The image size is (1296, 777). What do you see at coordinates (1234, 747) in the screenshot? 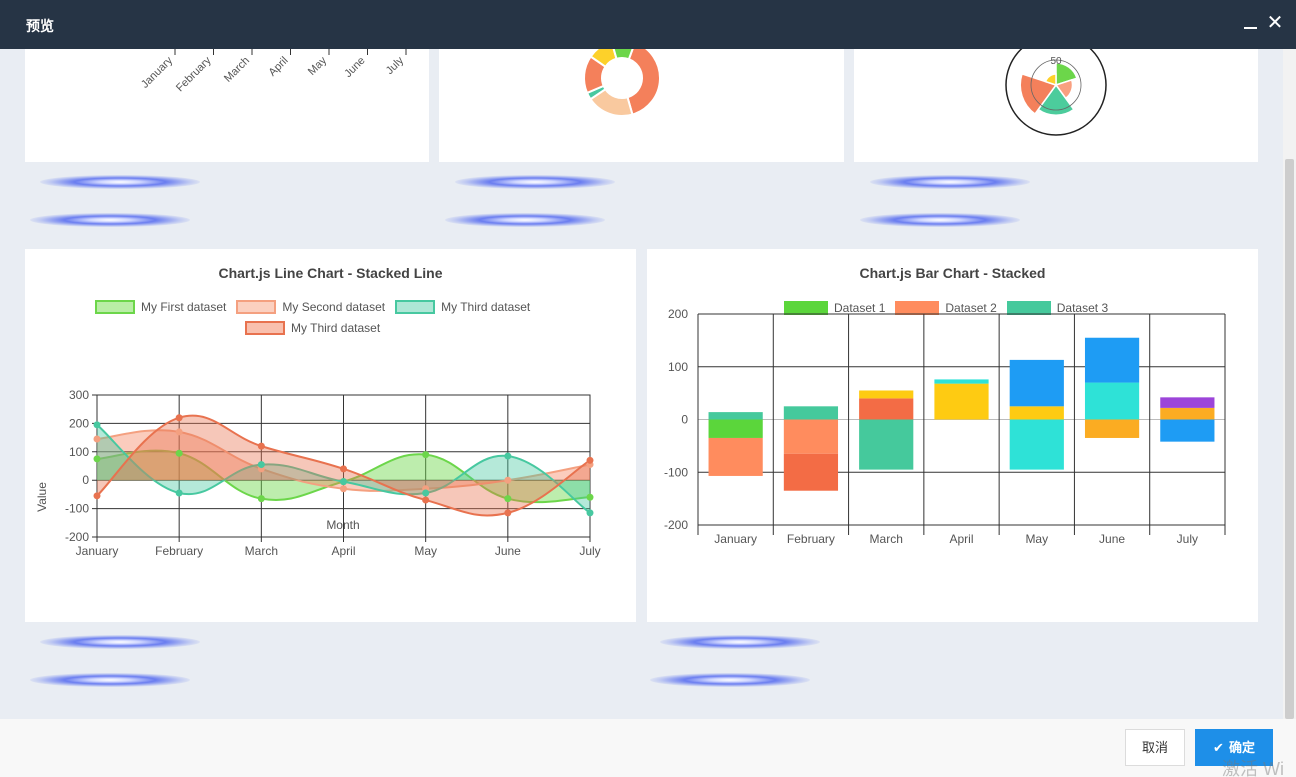
I see `confirm-button: ✔ 确定` at bounding box center [1234, 747].